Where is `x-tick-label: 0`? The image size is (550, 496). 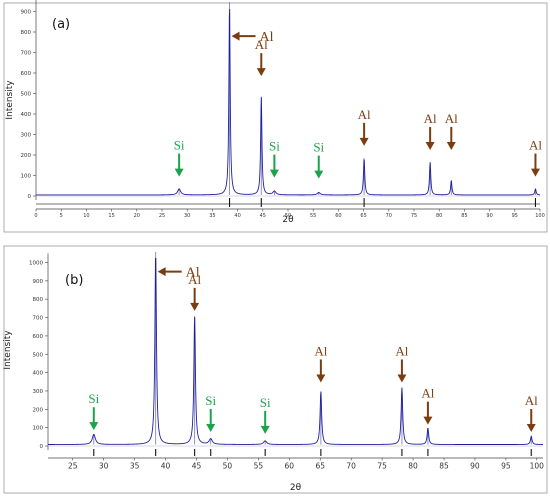
x-tick-label: 0 is located at coordinates (35, 216).